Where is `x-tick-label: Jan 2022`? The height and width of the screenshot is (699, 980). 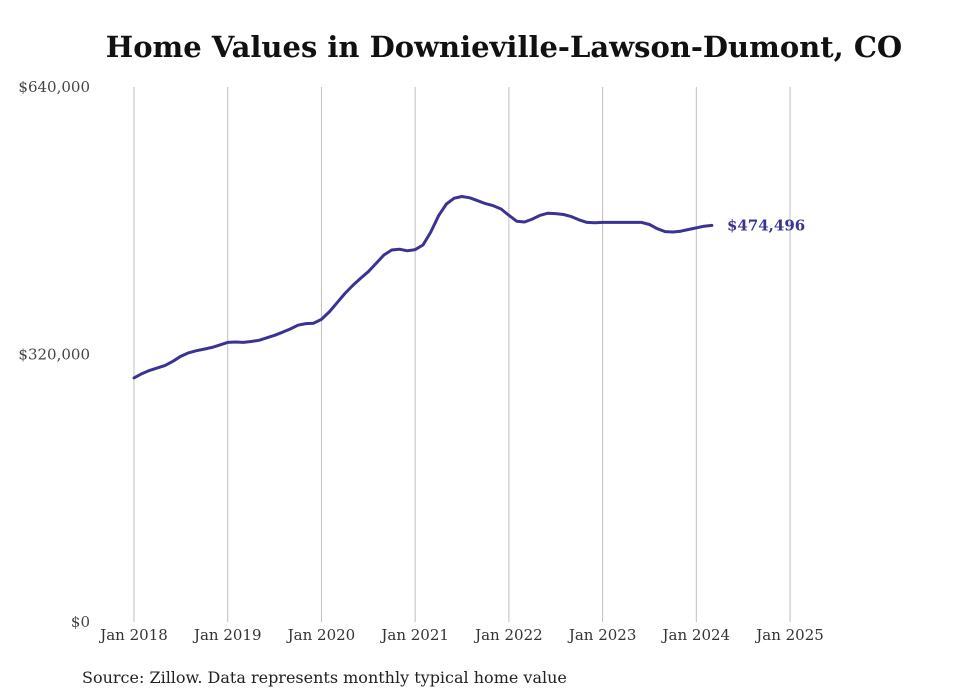
x-tick-label: Jan 2022 is located at coordinates (508, 635).